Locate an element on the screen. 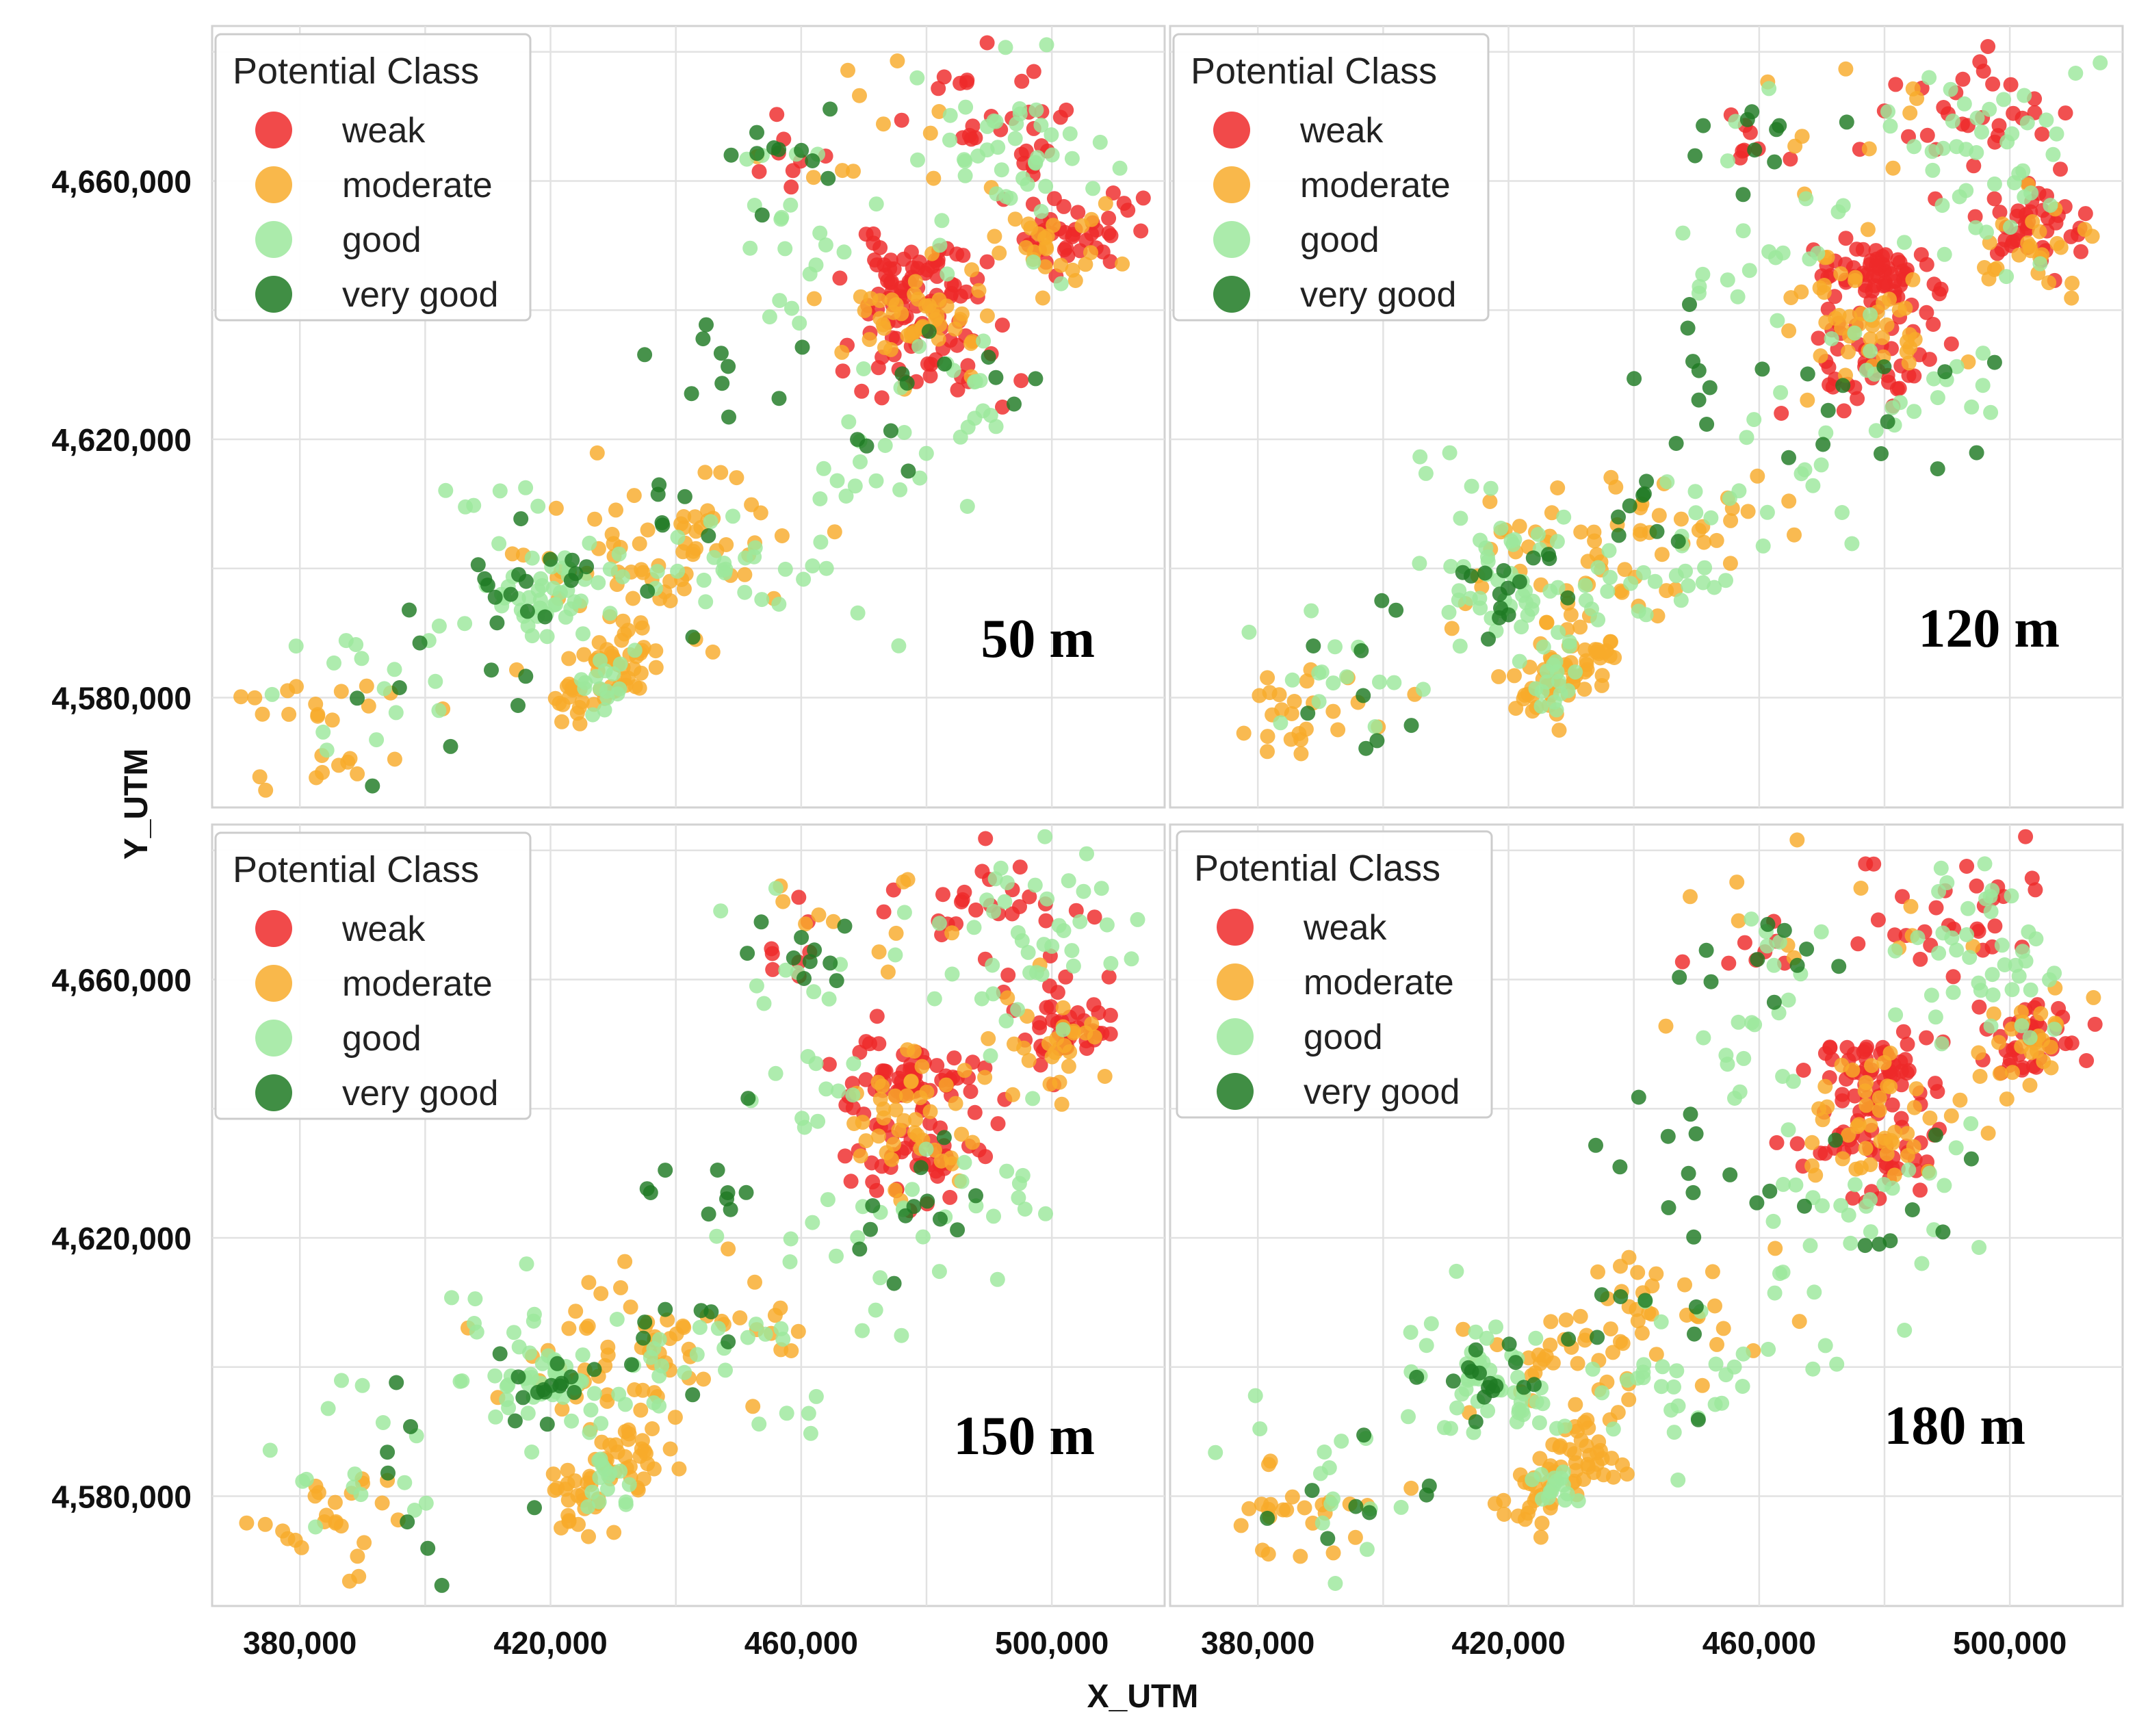 The image size is (2150, 1736). legend-title: Potential Class is located at coordinates (356, 869).